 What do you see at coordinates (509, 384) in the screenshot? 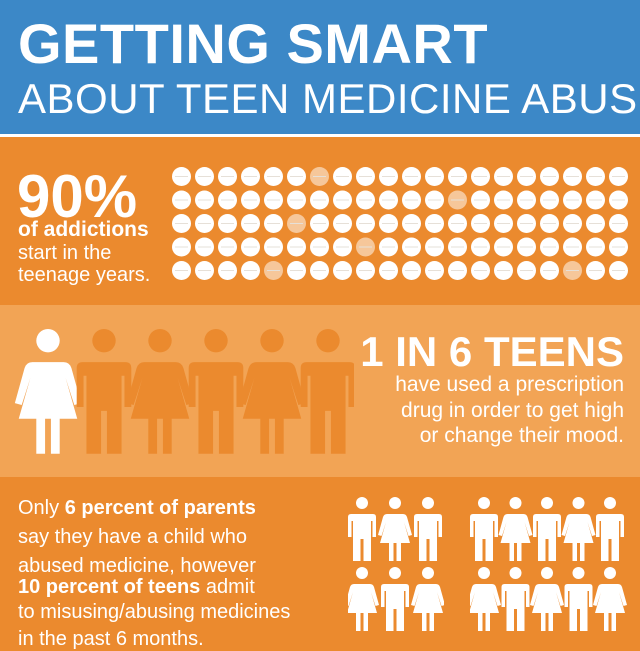
I see `teens-desc-line: have used a prescription` at bounding box center [509, 384].